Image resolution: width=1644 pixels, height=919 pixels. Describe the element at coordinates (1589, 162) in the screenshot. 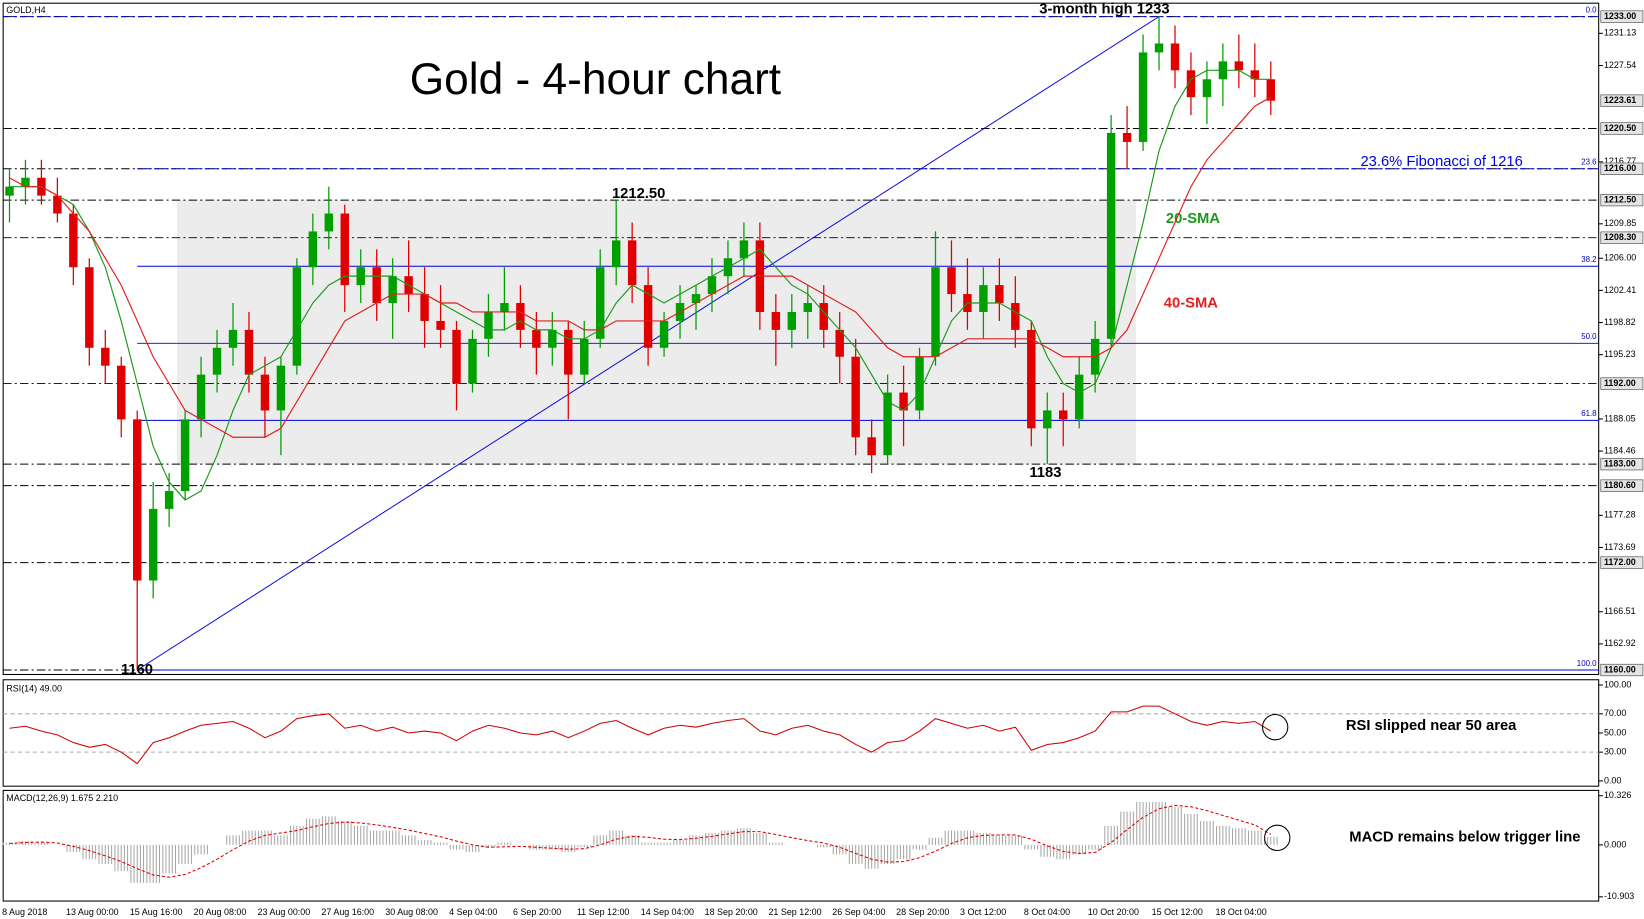

I see `fib-label: 23.6` at that location.